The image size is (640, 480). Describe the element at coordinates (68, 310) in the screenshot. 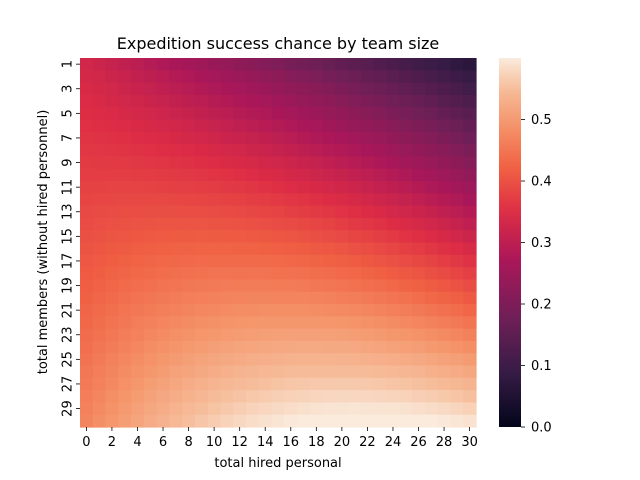

I see `y-tick-label: 21` at that location.